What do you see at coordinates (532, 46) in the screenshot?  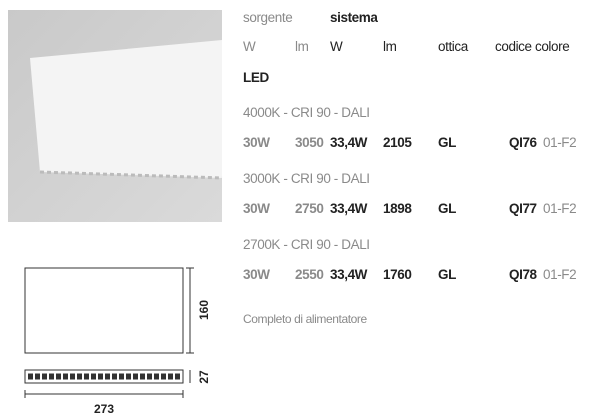 I see `column-header: codice colore` at bounding box center [532, 46].